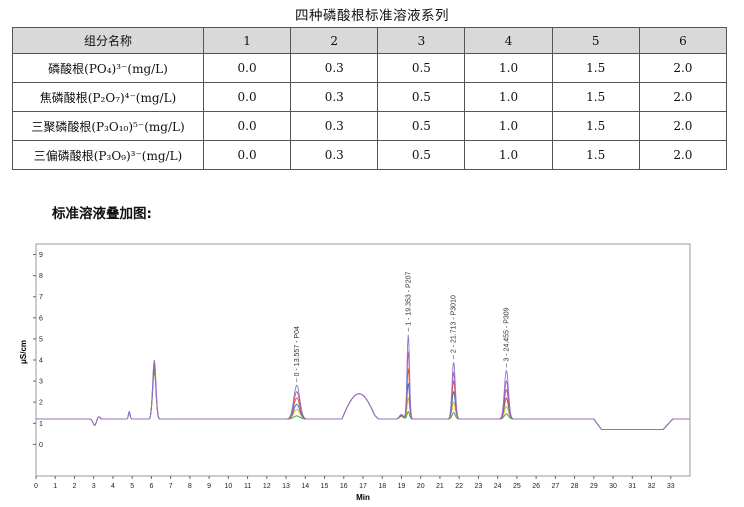 This screenshot has height=507, width=744. I want to click on table-row: 磷酸根(PO₄)³⁻(mg/L) 0.0 0.3 0.5 1.0 1.5 2.0, so click(370, 68).